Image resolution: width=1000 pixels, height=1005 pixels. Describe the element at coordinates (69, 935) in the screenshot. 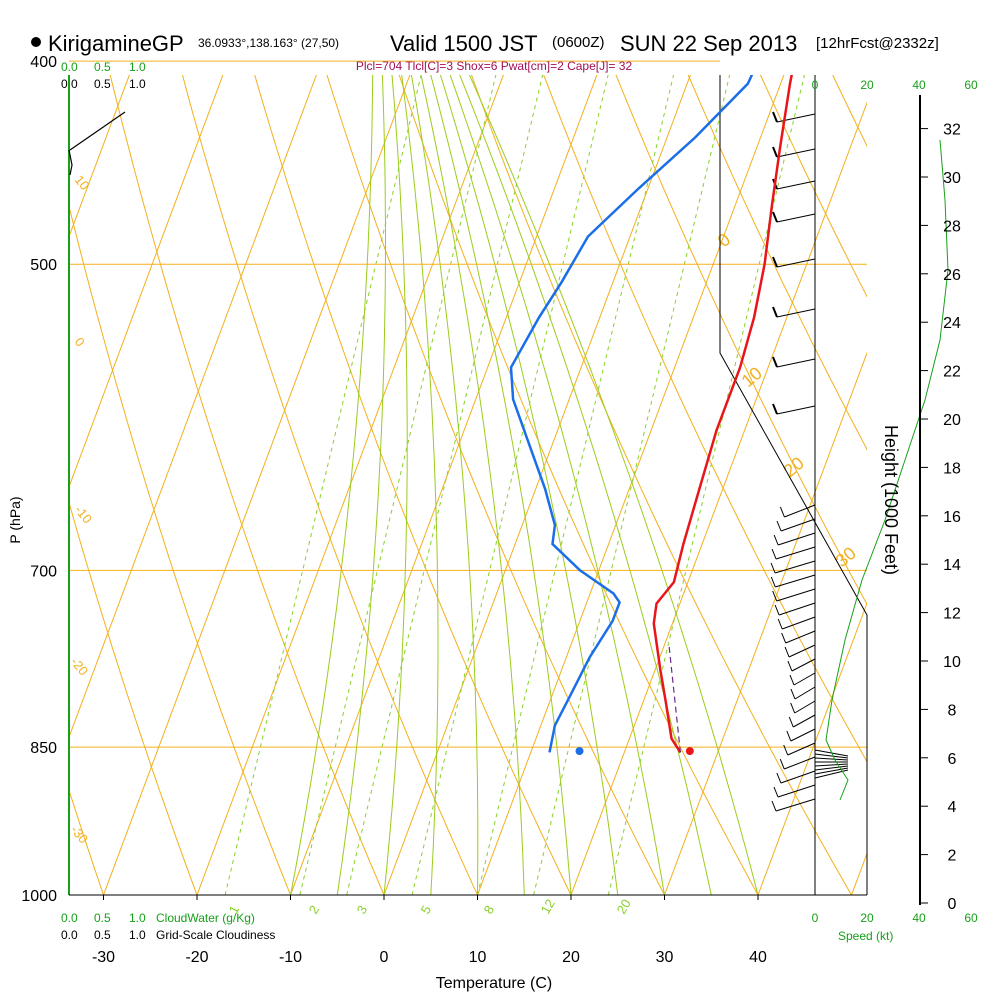

I see `bot-black-0: 0.0` at that location.